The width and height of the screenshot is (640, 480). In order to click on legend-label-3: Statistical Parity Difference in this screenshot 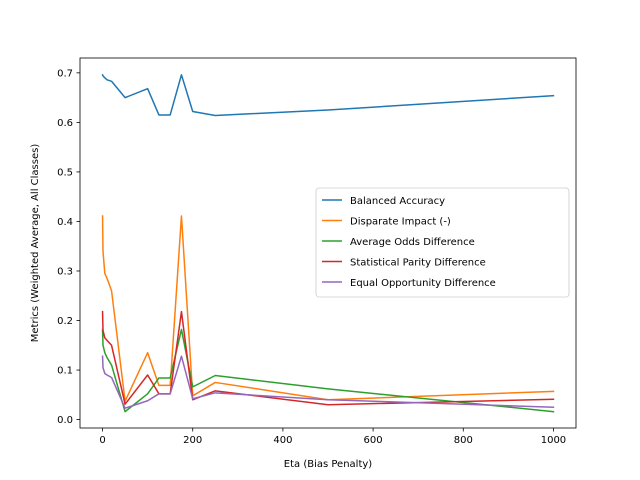, I will do `click(418, 263)`.